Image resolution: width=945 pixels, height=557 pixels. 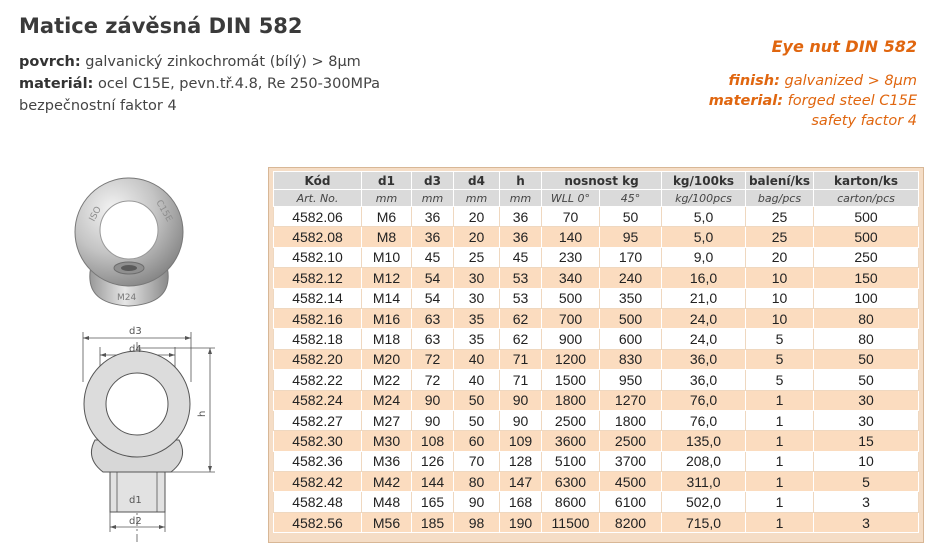 What do you see at coordinates (630, 502) in the screenshot?
I see `table-cell: 6100` at bounding box center [630, 502].